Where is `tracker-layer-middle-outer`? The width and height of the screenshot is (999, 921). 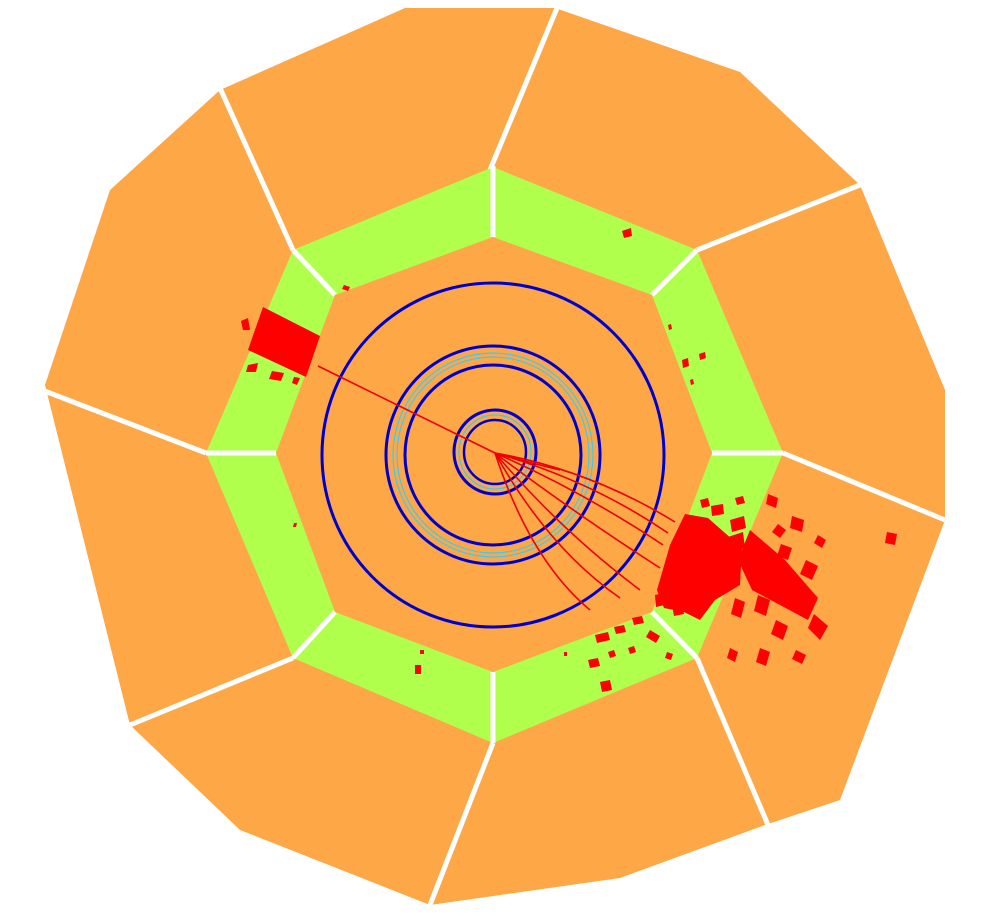
tracker-layer-middle-outer is located at coordinates (493, 455).